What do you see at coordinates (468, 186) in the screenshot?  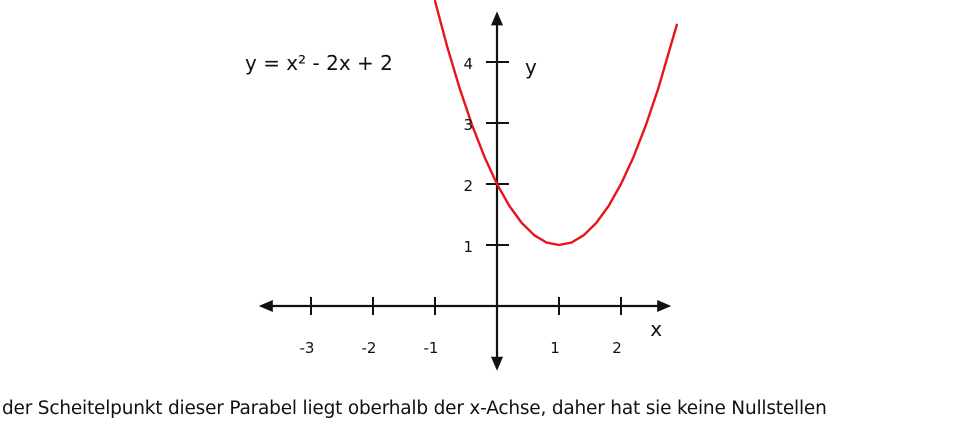 I see `y-tick-label: 2` at bounding box center [468, 186].